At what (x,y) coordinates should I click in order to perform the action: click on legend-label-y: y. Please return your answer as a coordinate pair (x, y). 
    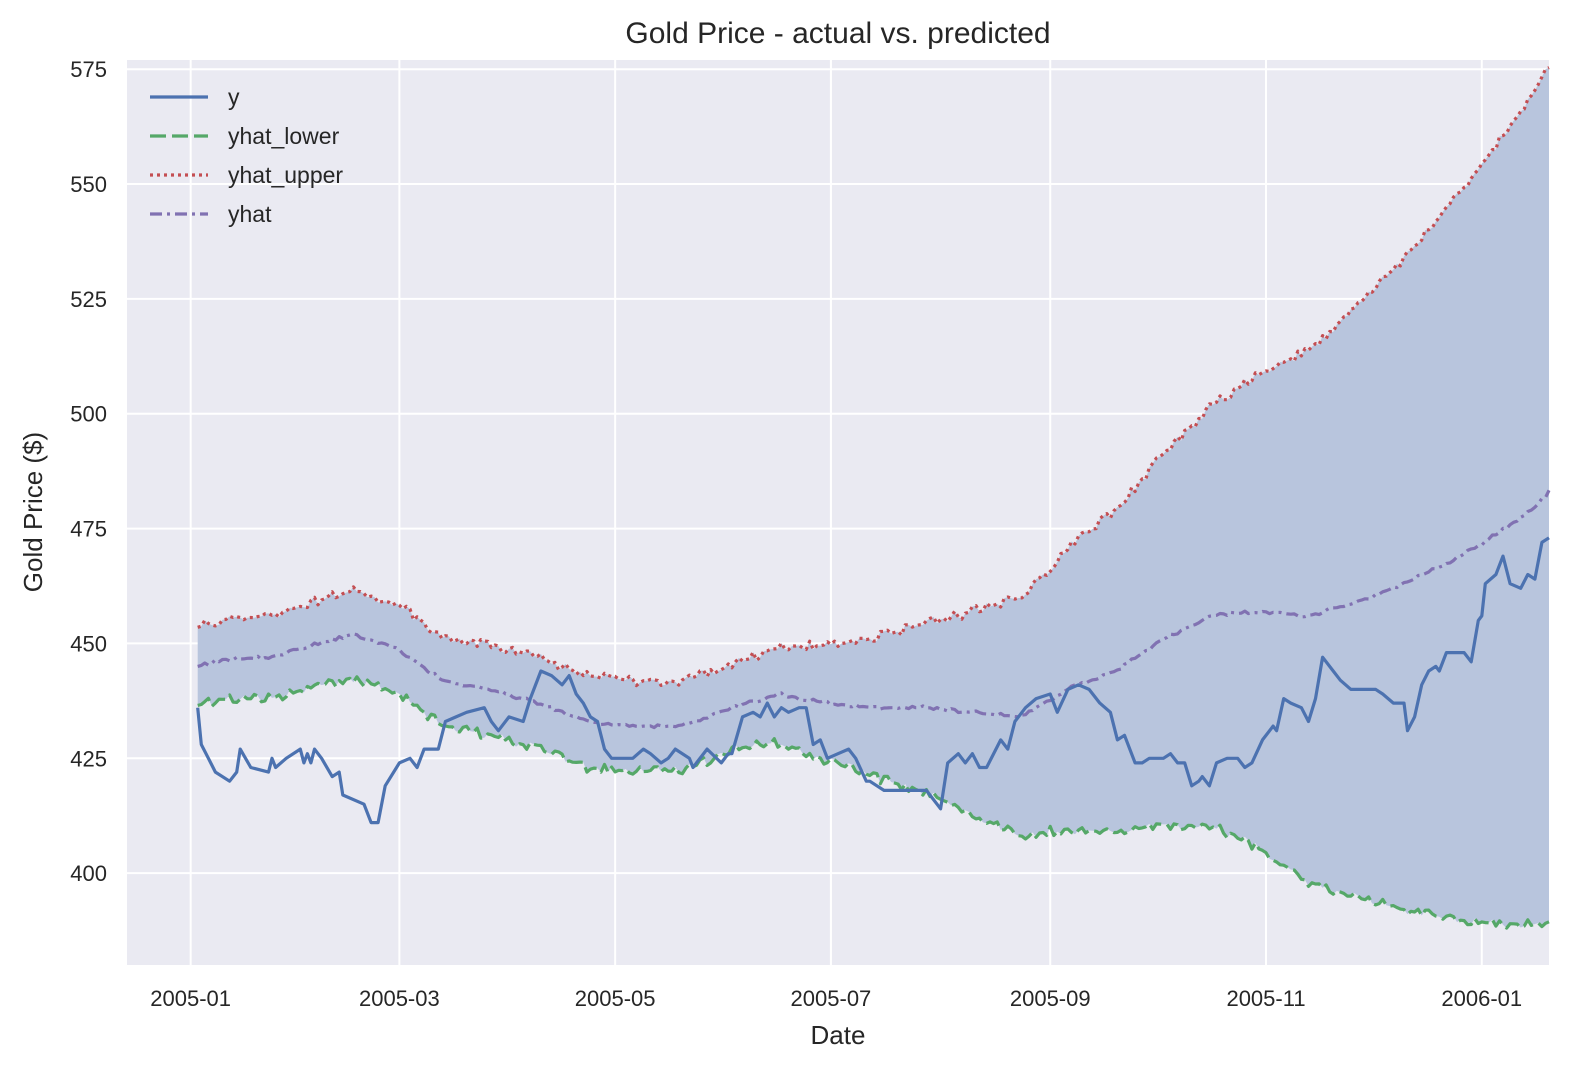
    Looking at the image, I should click on (234, 97).